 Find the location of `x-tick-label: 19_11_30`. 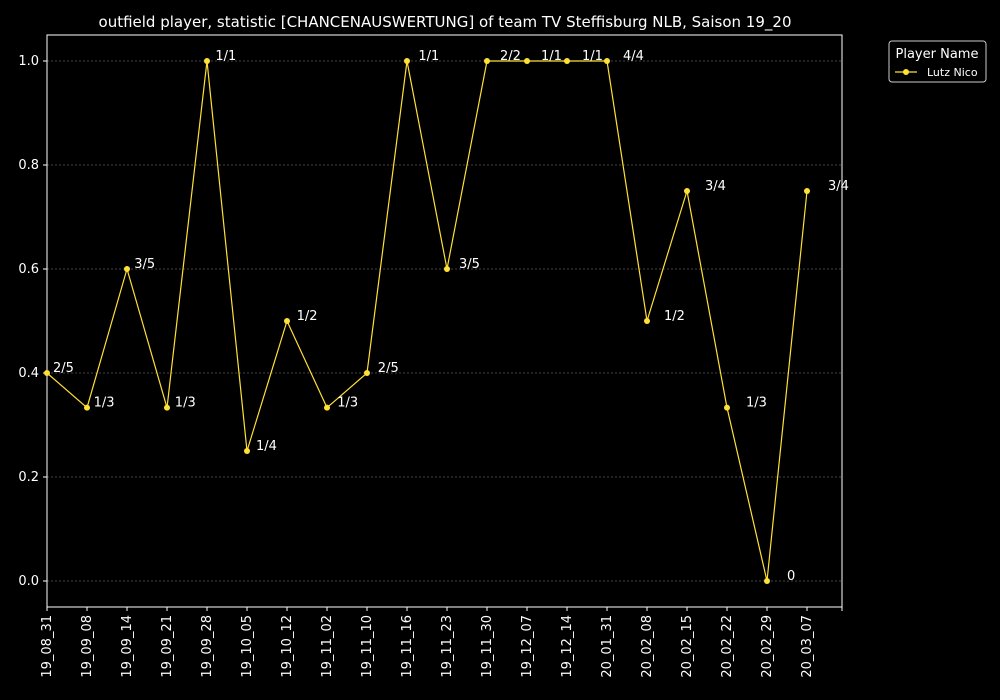

x-tick-label: 19_11_30 is located at coordinates (487, 646).